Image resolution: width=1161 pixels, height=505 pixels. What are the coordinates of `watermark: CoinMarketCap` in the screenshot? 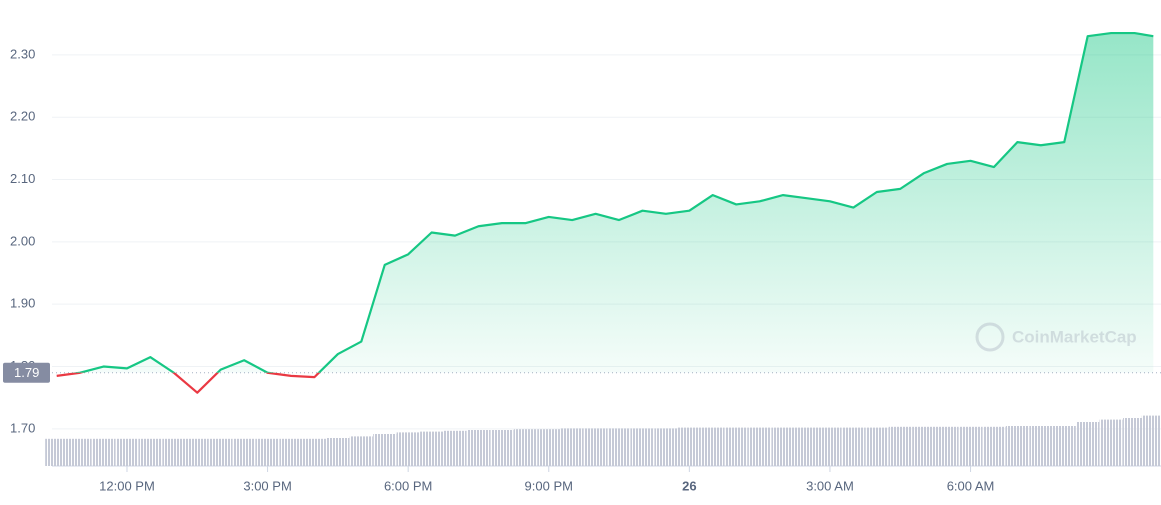 It's located at (1056, 337).